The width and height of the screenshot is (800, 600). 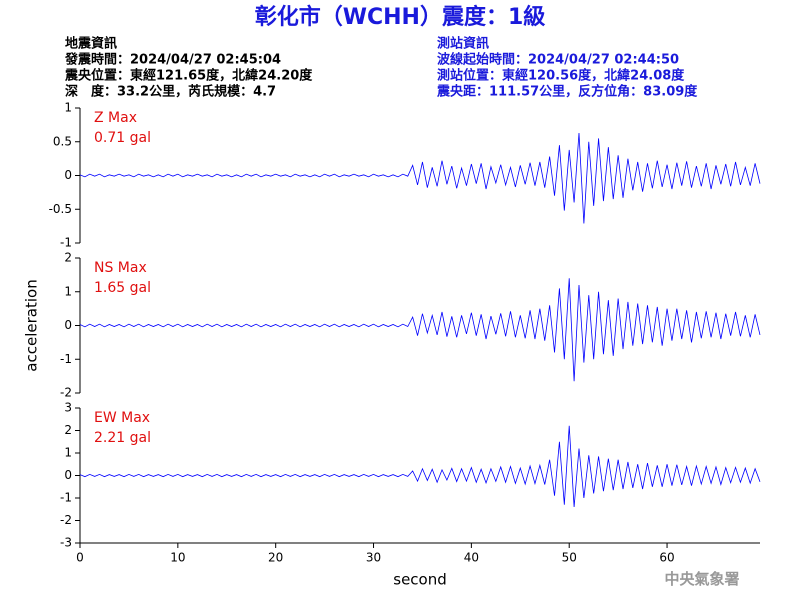 What do you see at coordinates (558, 60) in the screenshot?
I see `info-line: 波線起始時間：2024/04/27 02:44:50` at bounding box center [558, 60].